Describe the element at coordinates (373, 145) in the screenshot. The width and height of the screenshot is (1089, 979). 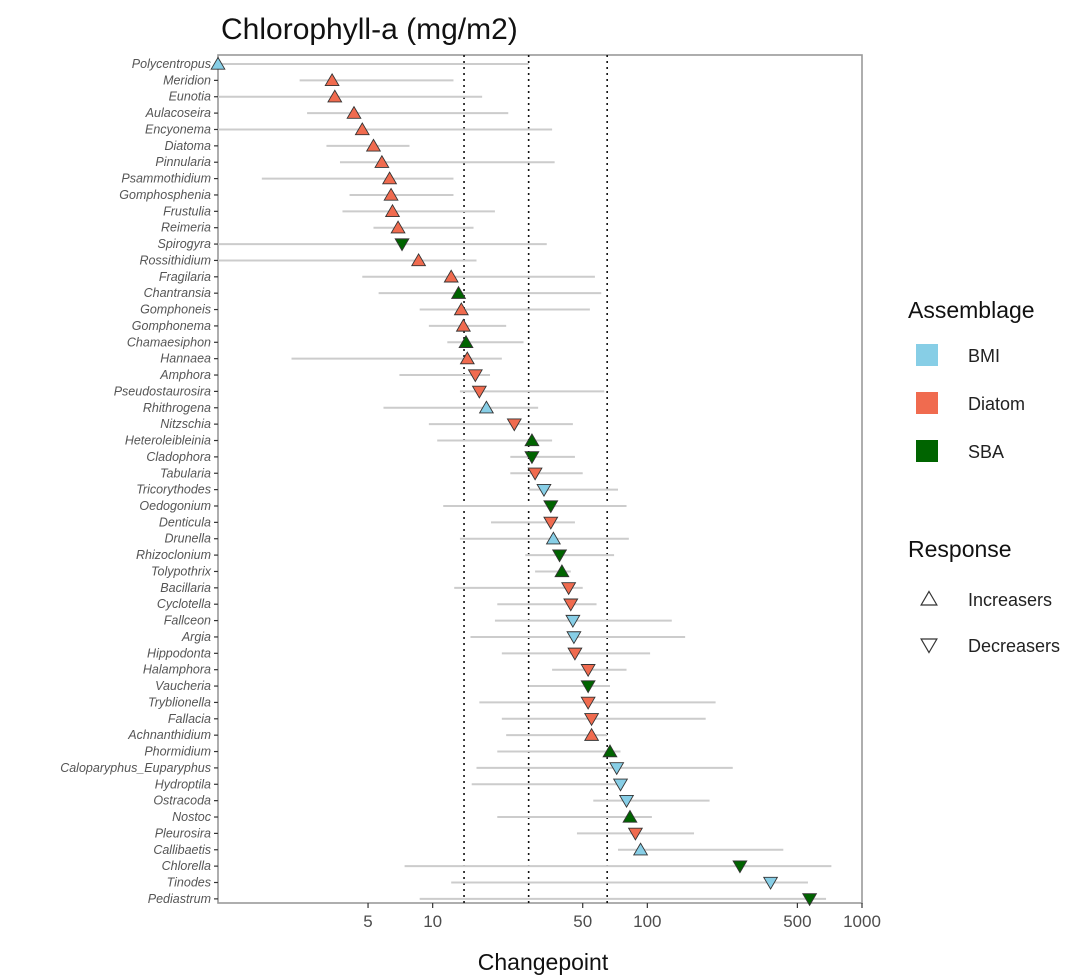
I see `marker-diatoma` at that location.